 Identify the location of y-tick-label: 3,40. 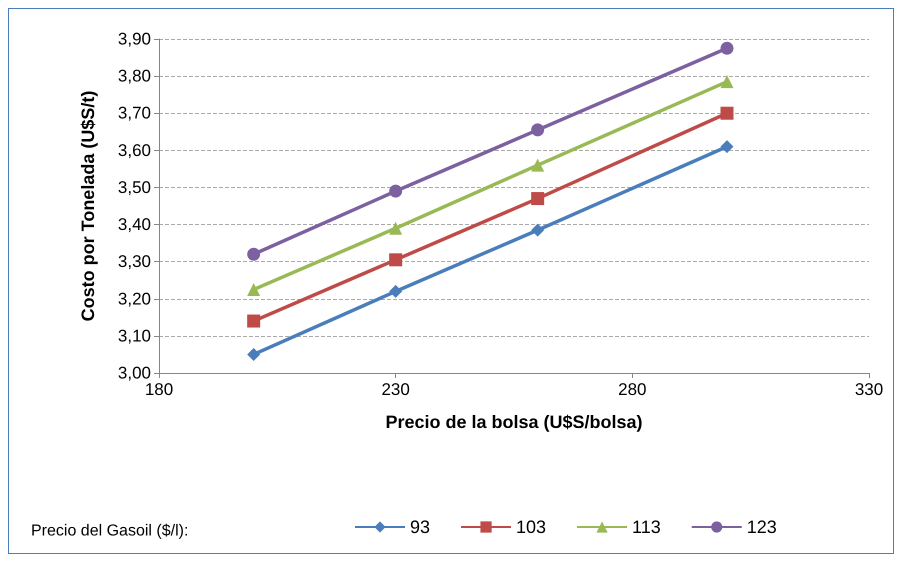
(134, 224).